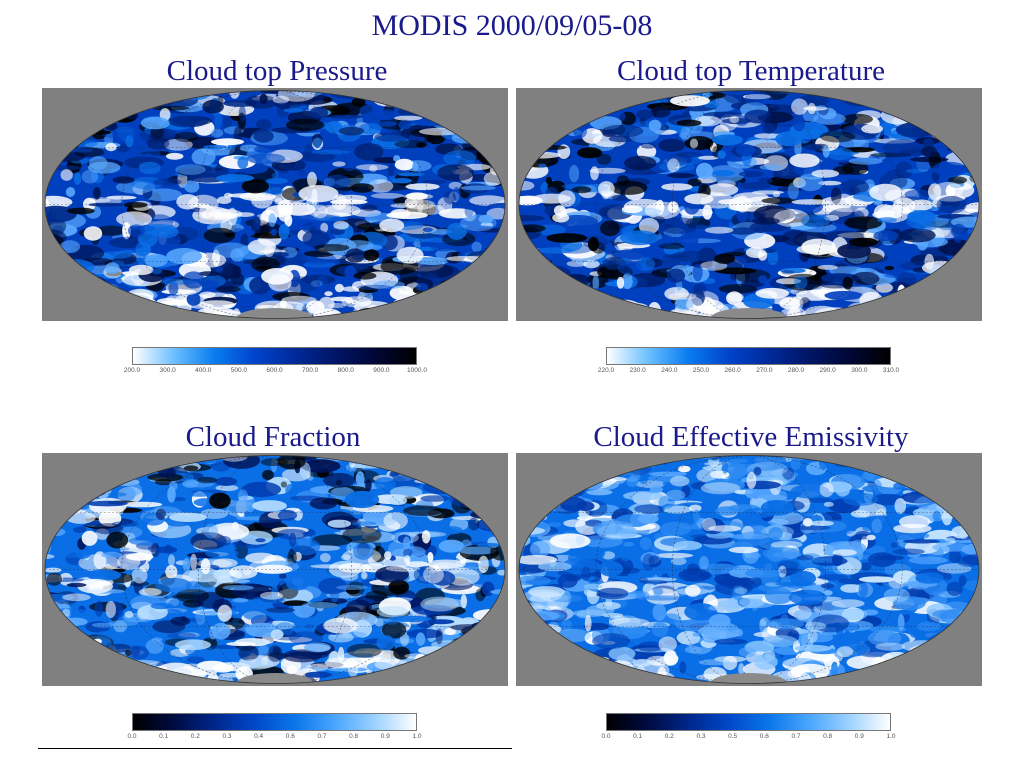  Describe the element at coordinates (859, 736) in the screenshot. I see `colorbar-tick-label: 0.9` at that location.